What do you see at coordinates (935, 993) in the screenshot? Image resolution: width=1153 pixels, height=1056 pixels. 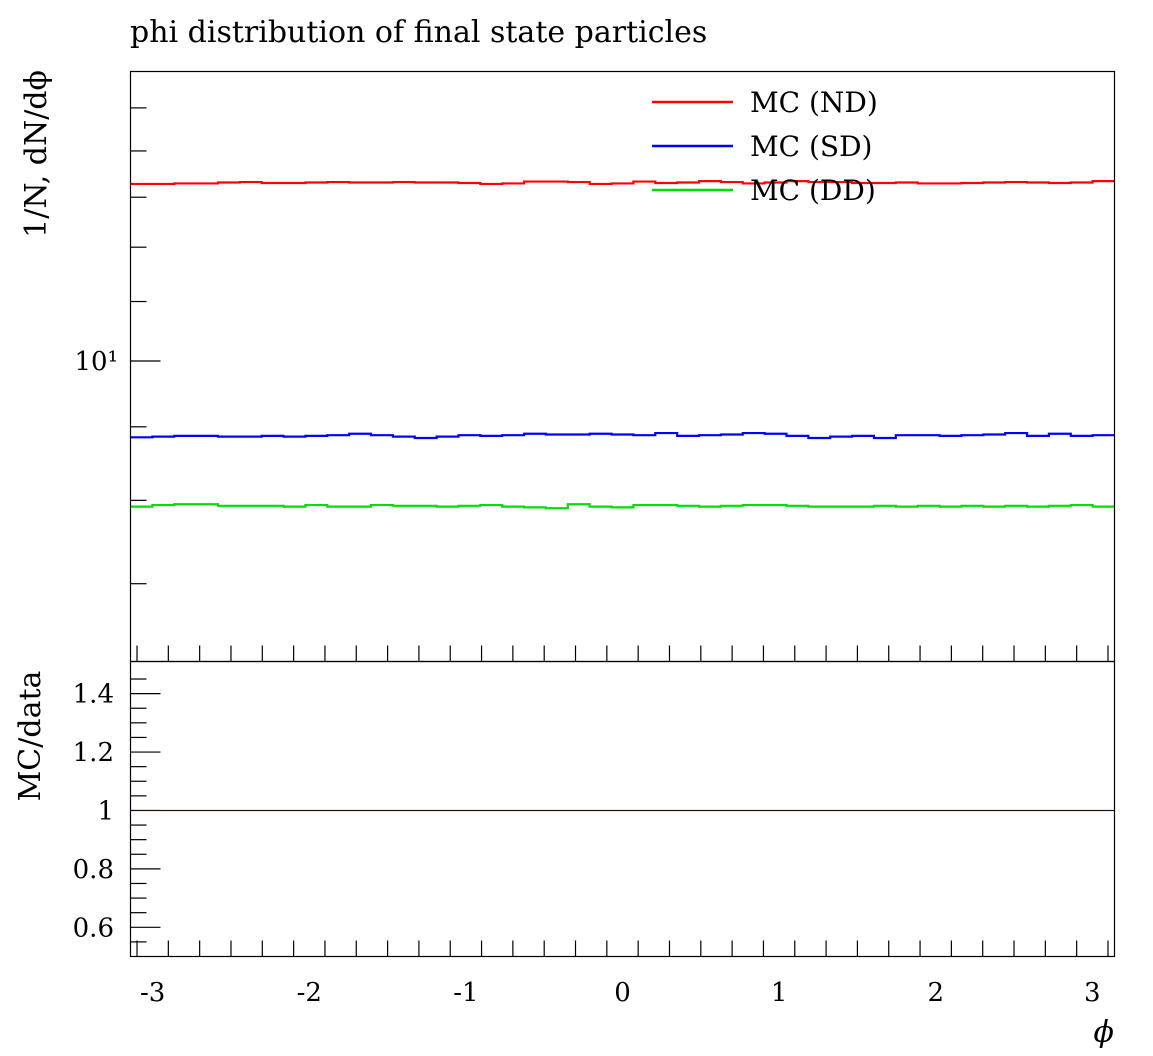 I see `x-tick-label: 2` at bounding box center [935, 993].